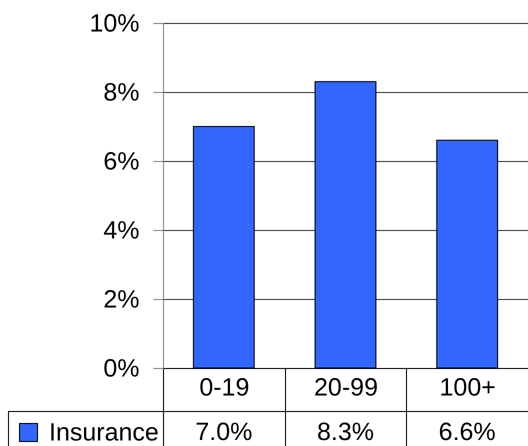 This screenshot has width=528, height=446. What do you see at coordinates (114, 24) in the screenshot?
I see `y-tick-label: 10%` at bounding box center [114, 24].